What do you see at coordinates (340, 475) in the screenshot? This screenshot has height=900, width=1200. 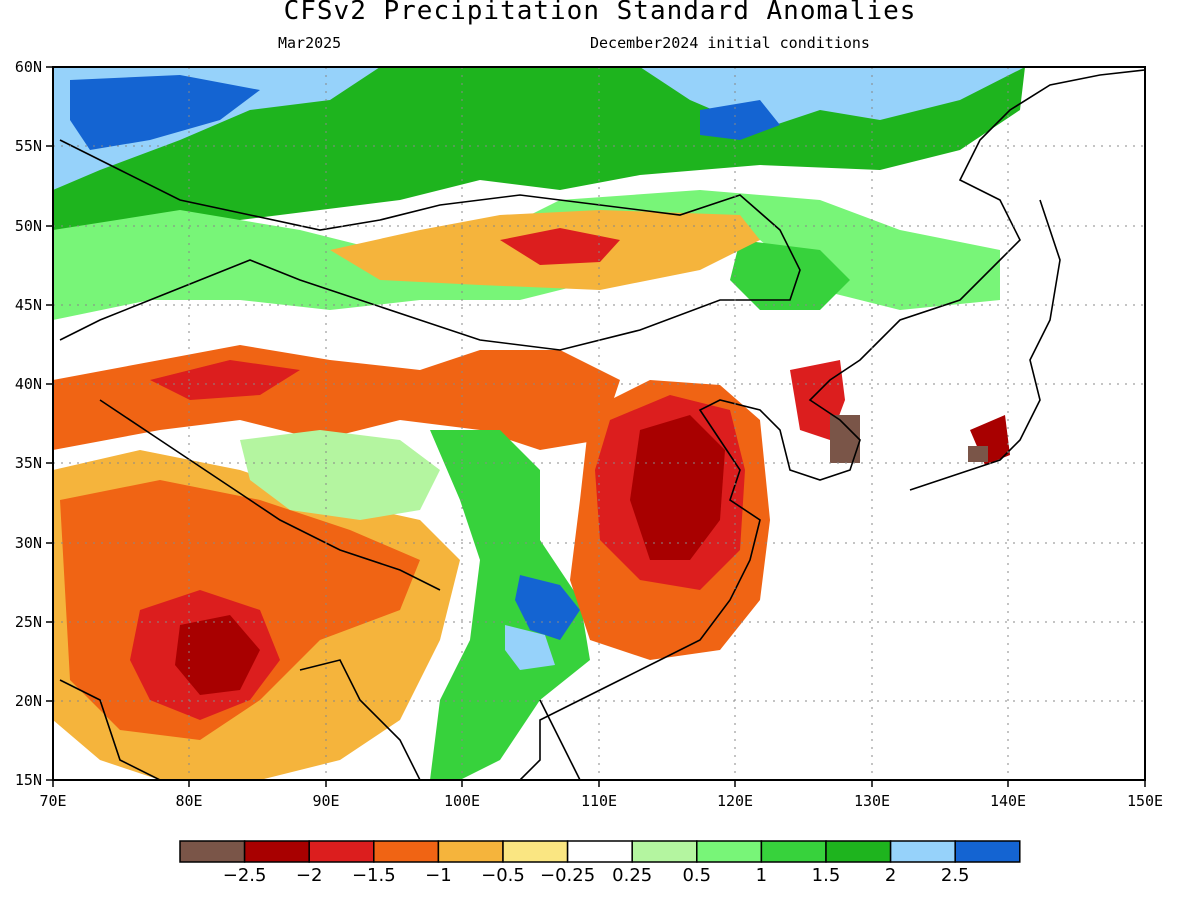 I see `wet-anomaly-tibet` at bounding box center [340, 475].